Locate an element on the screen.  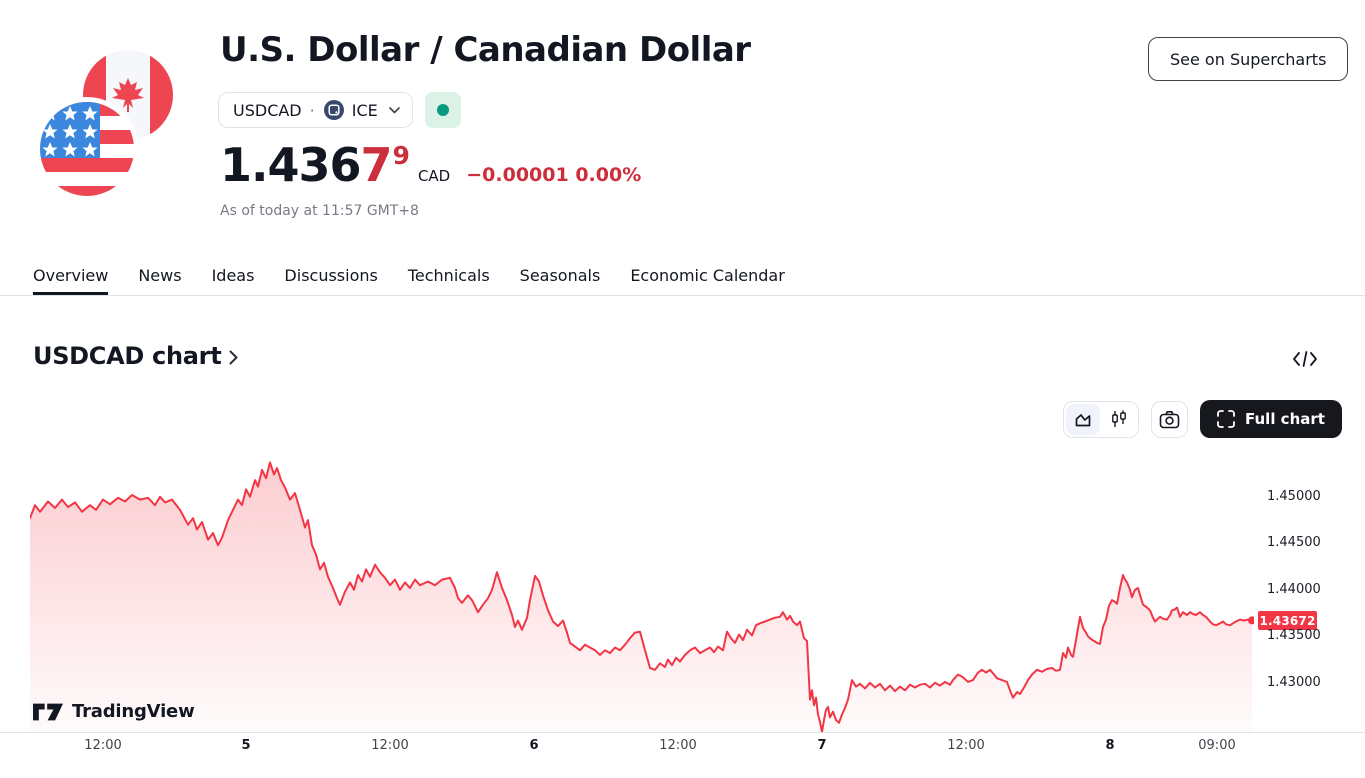
symbol-ticker: USDCAD is located at coordinates (267, 110).